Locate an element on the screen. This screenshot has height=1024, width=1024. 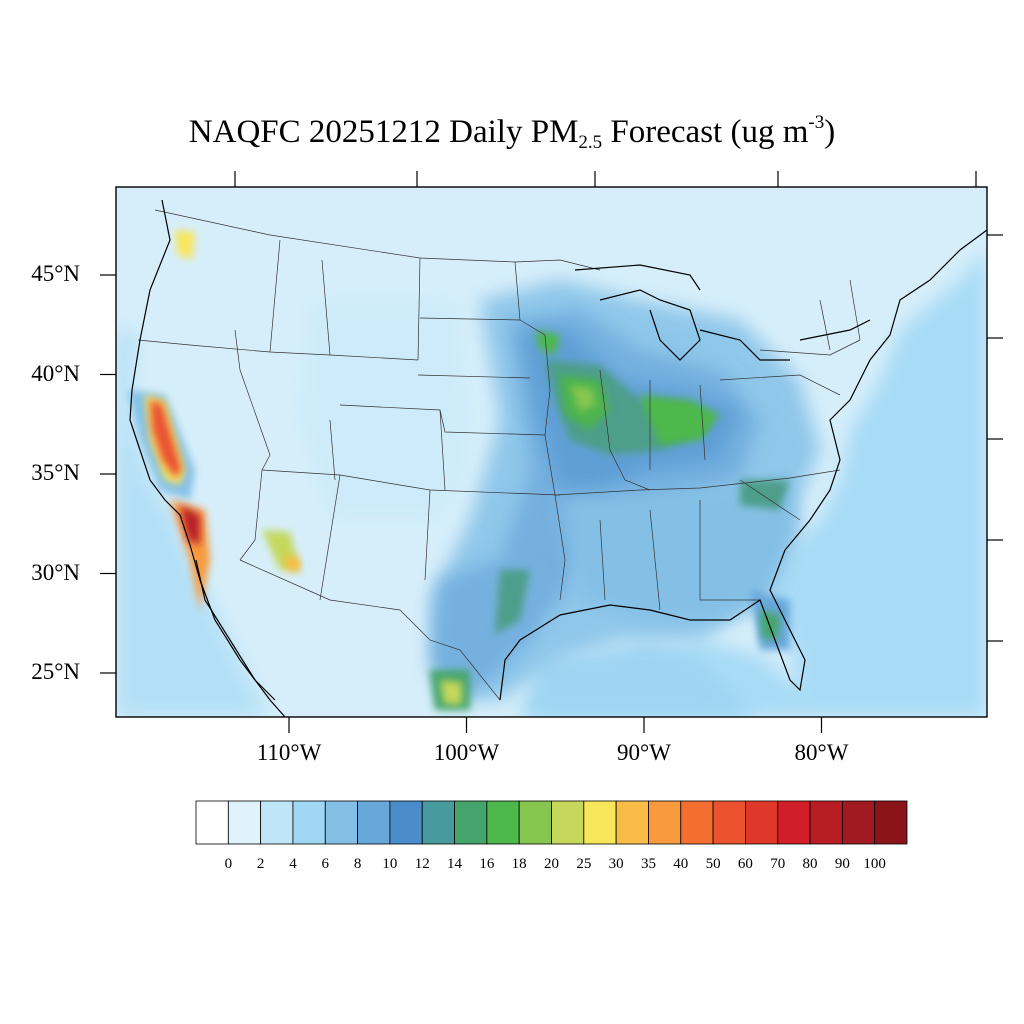
lake-huron-erie is located at coordinates (744, 345).